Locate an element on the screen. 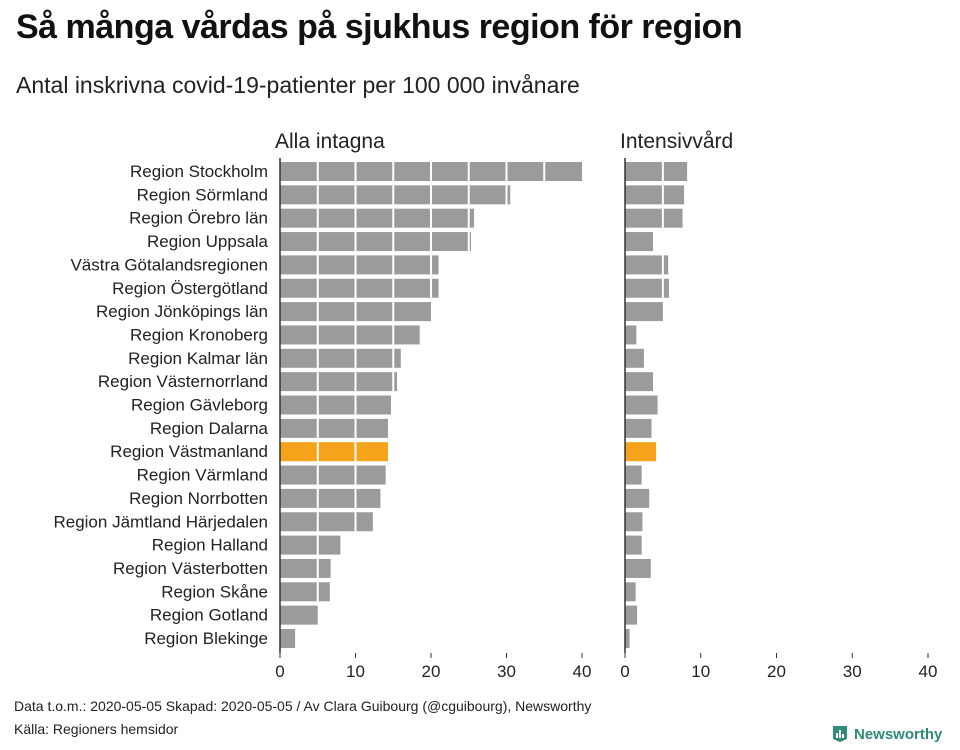  category-label: Region Kronoberg is located at coordinates (199, 334).